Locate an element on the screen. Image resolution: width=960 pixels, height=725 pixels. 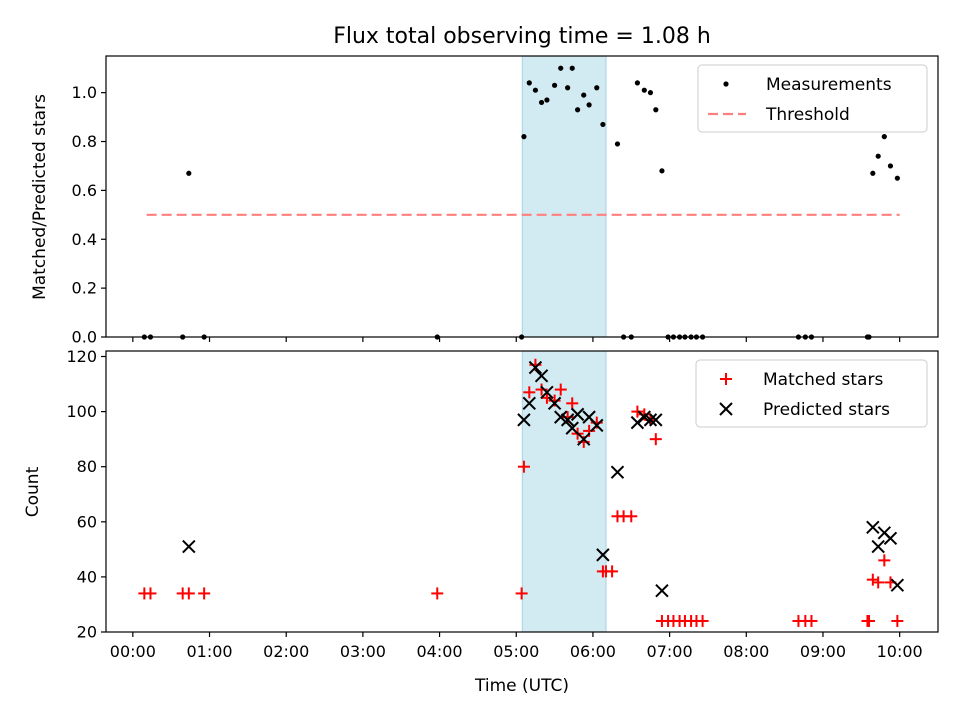
top-legend-box is located at coordinates (812, 98).